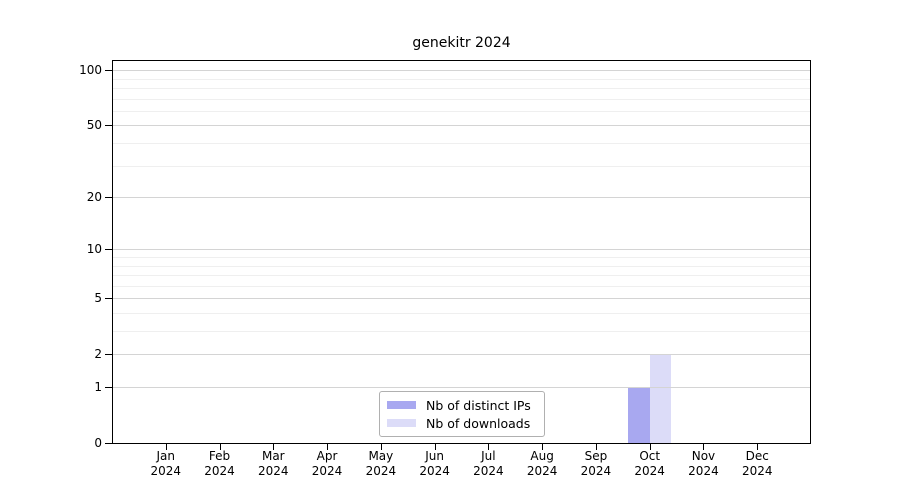  Describe the element at coordinates (649, 463) in the screenshot. I see `x-tick-label-oct: Oct 2024` at that location.